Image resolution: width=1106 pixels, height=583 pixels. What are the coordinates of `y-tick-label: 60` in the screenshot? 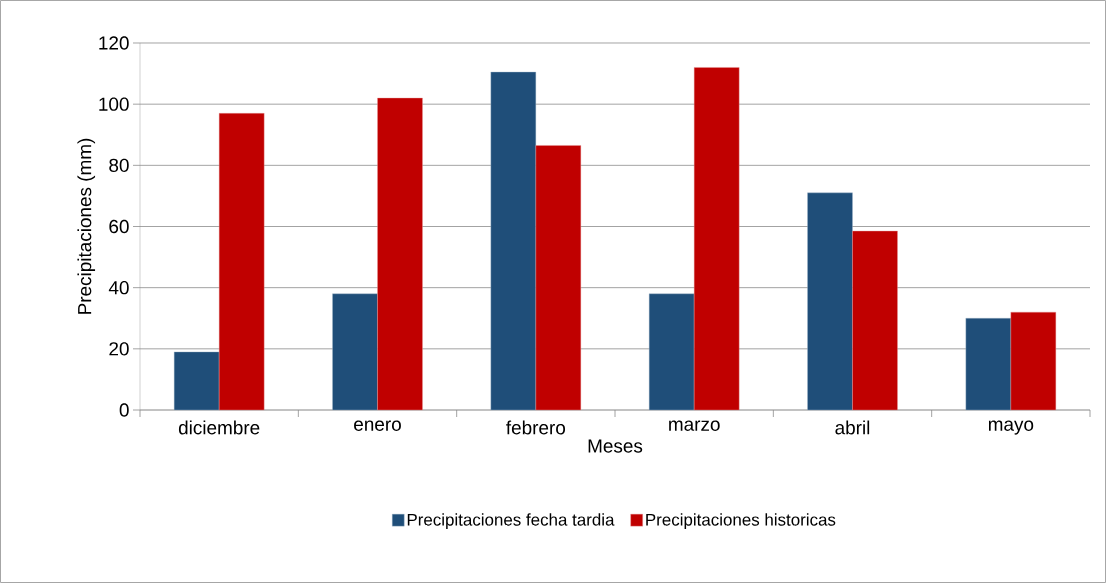 It's located at (119, 226).